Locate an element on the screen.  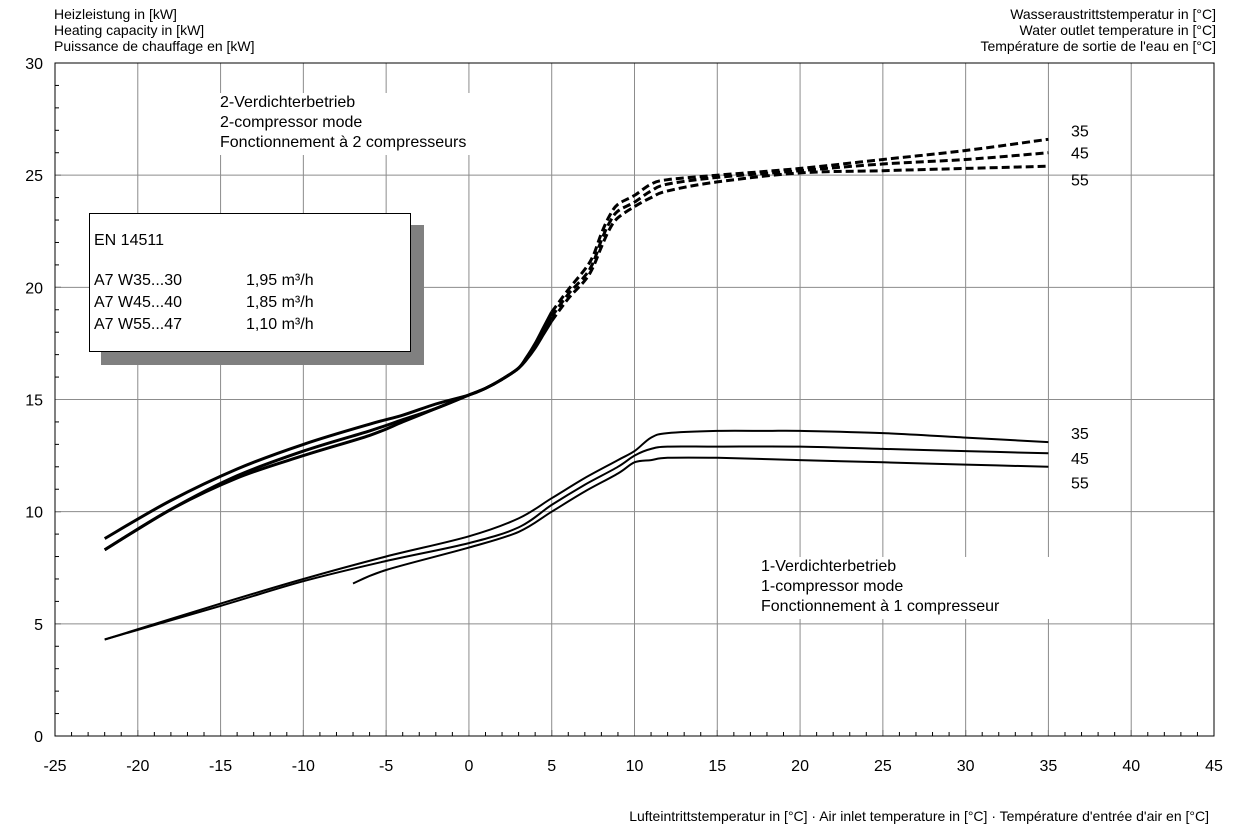
series-end-labels: 35 45 55 35 45 55 is located at coordinates (1080, 307).